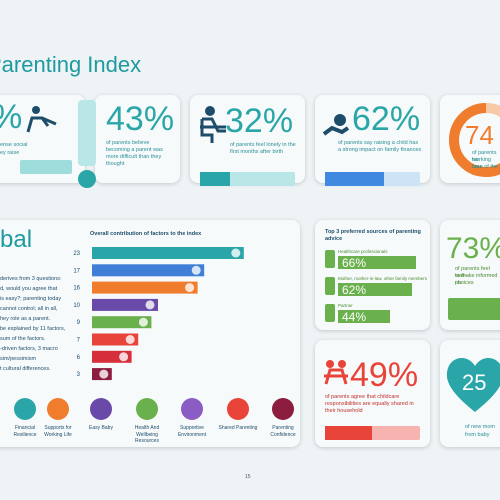 The image size is (500, 500). I want to click on factor-label: Financial Resilience, so click(25, 431).